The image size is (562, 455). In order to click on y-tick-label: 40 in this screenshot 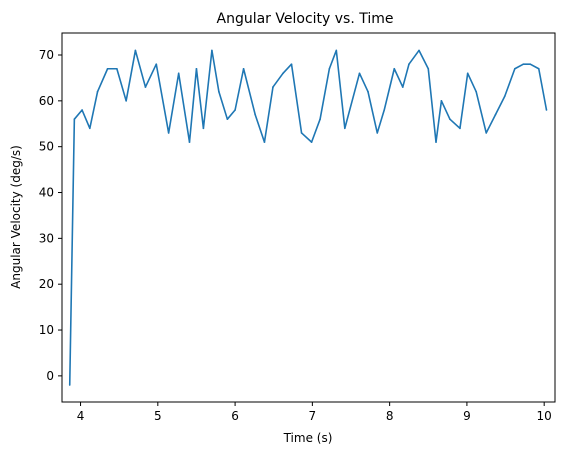, I will do `click(46, 193)`.